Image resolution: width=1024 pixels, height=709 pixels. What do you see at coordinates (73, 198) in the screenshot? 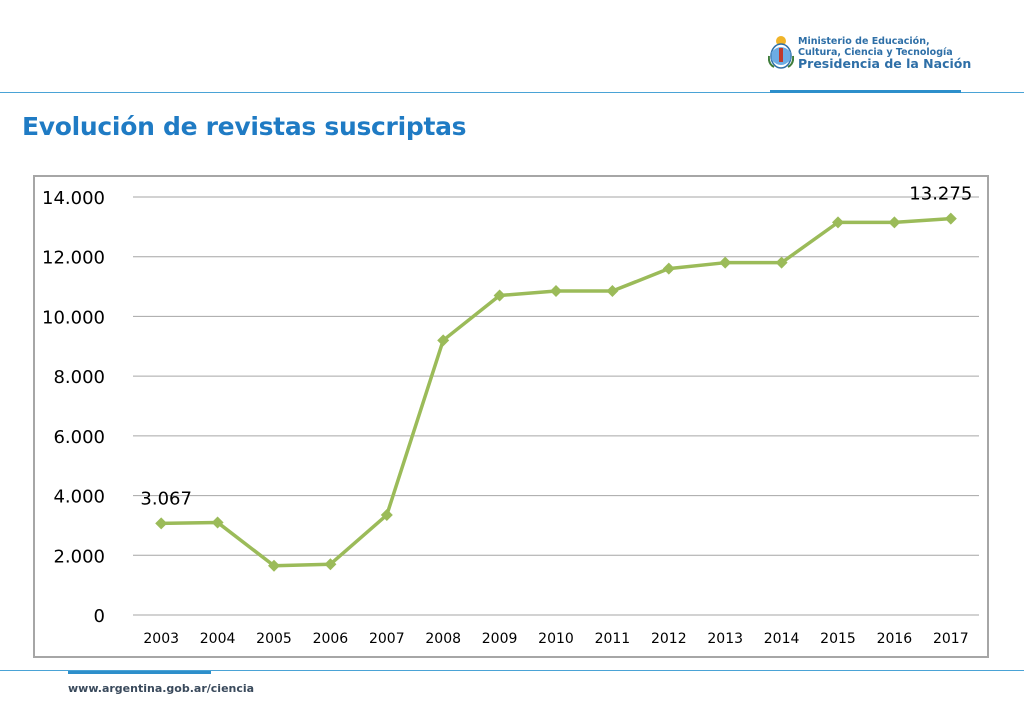
I see `y-tick-label: 14.000` at bounding box center [73, 198].